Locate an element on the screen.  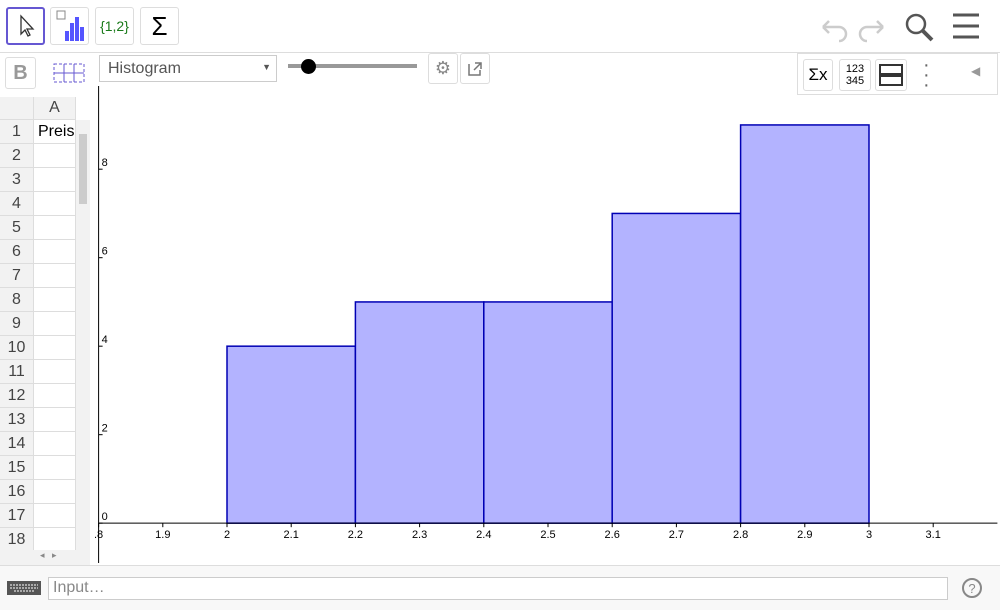
scrollbar is located at coordinates (83, 335).